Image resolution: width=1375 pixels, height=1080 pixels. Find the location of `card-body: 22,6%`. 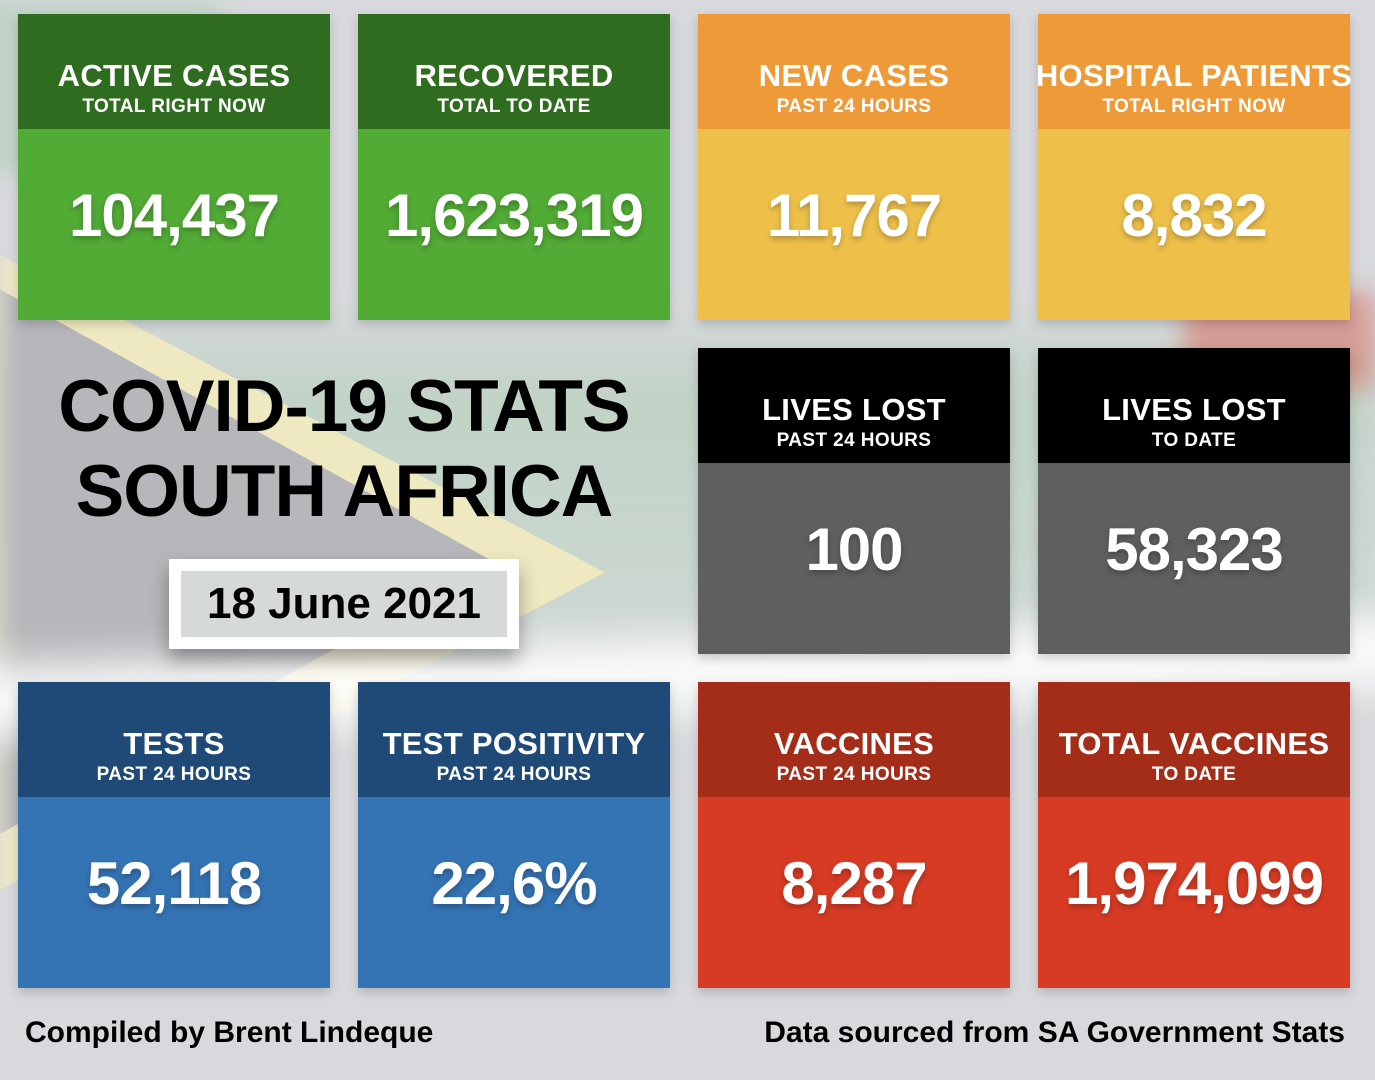

card-body: 22,6% is located at coordinates (514, 892).